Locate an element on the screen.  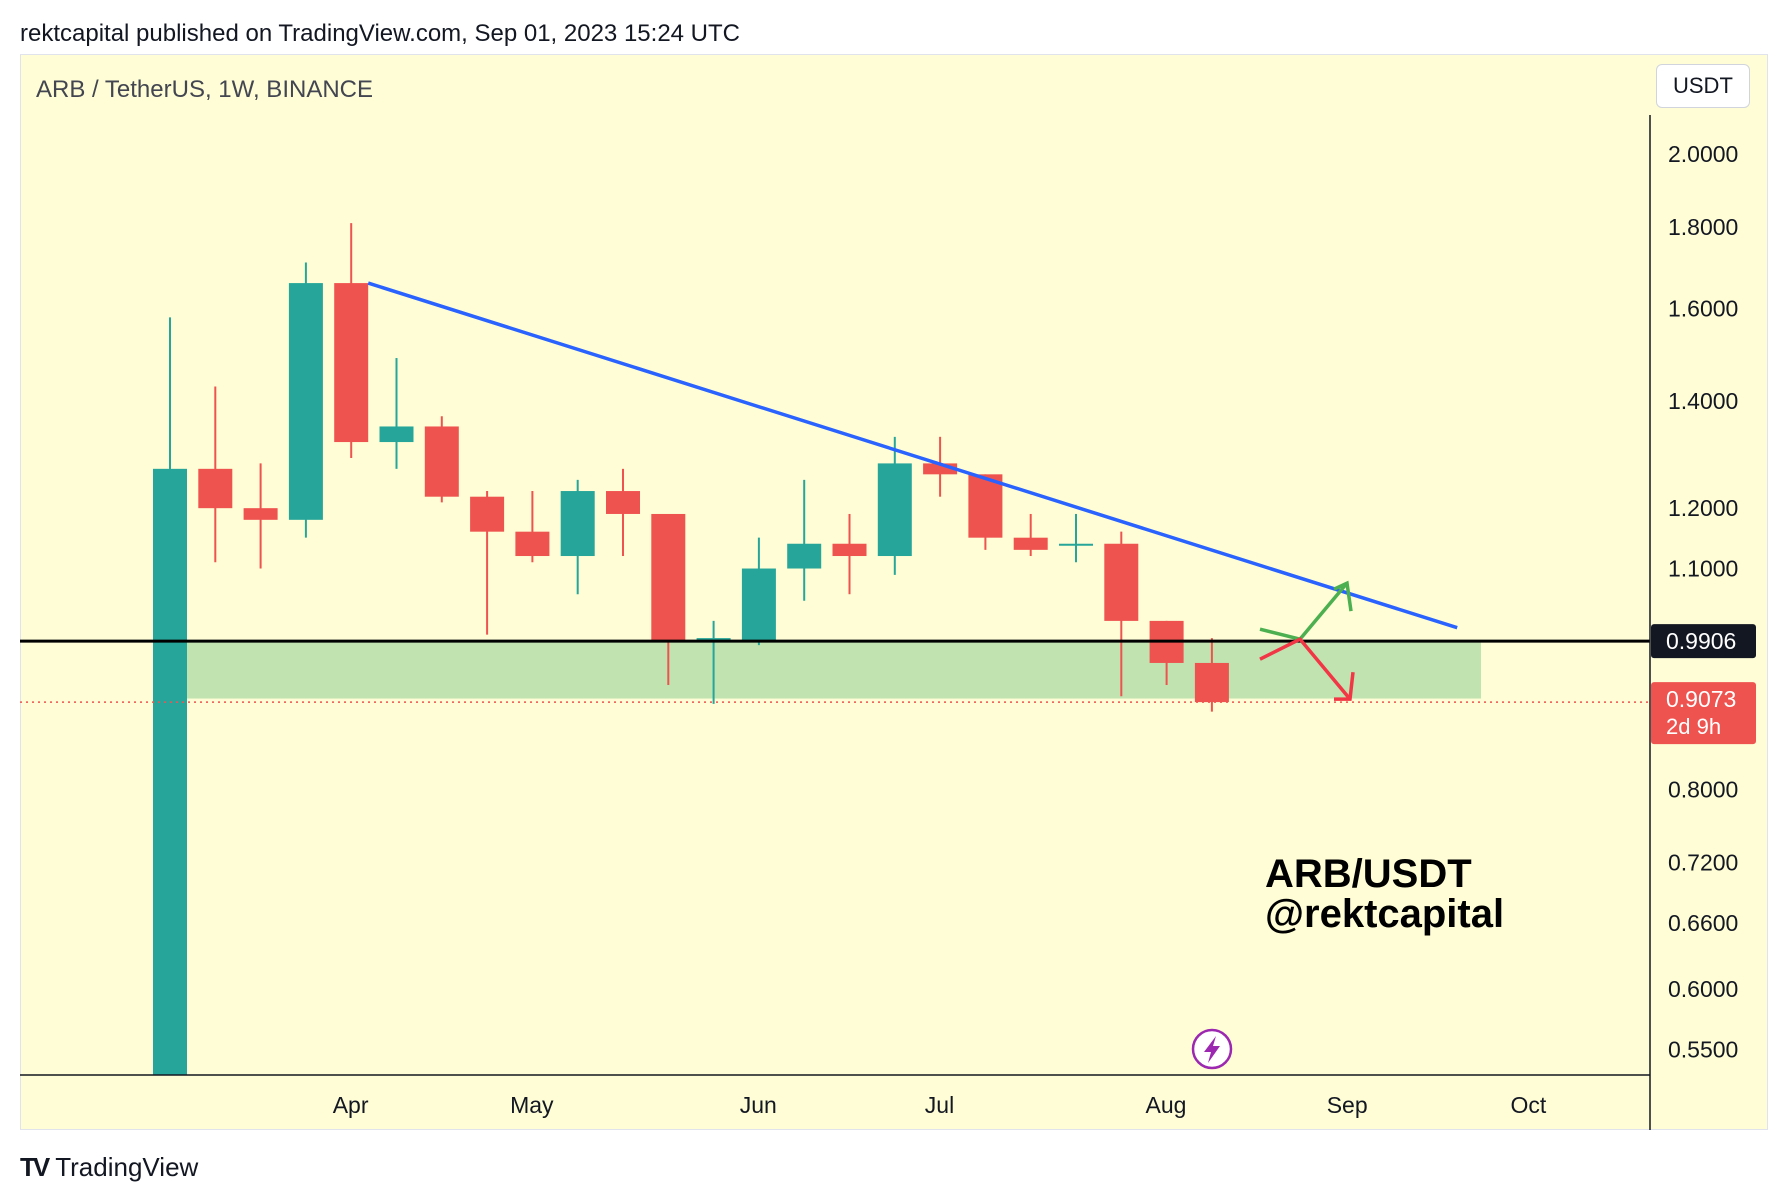
time-tick-label: Aug is located at coordinates (1166, 1105).